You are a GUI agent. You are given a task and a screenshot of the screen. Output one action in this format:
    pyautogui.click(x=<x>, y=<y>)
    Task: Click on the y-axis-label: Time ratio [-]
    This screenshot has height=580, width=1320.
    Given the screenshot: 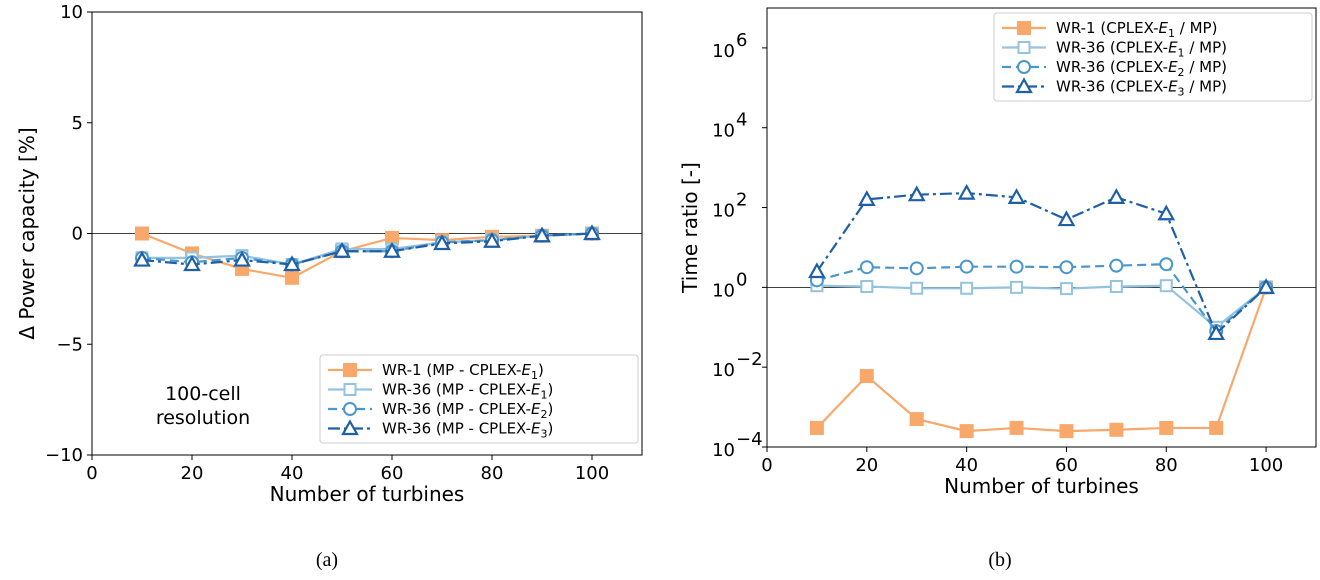 What is the action you would take?
    pyautogui.click(x=690, y=228)
    